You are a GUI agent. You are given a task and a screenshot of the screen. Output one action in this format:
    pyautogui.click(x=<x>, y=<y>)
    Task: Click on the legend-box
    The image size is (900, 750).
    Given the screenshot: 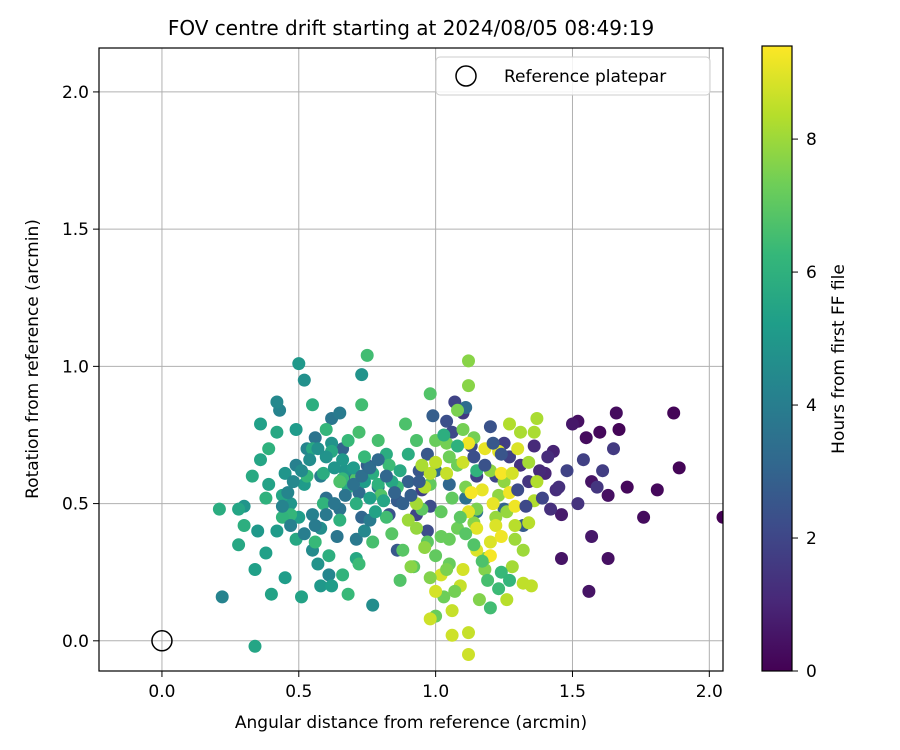 What is the action you would take?
    pyautogui.click(x=573, y=76)
    